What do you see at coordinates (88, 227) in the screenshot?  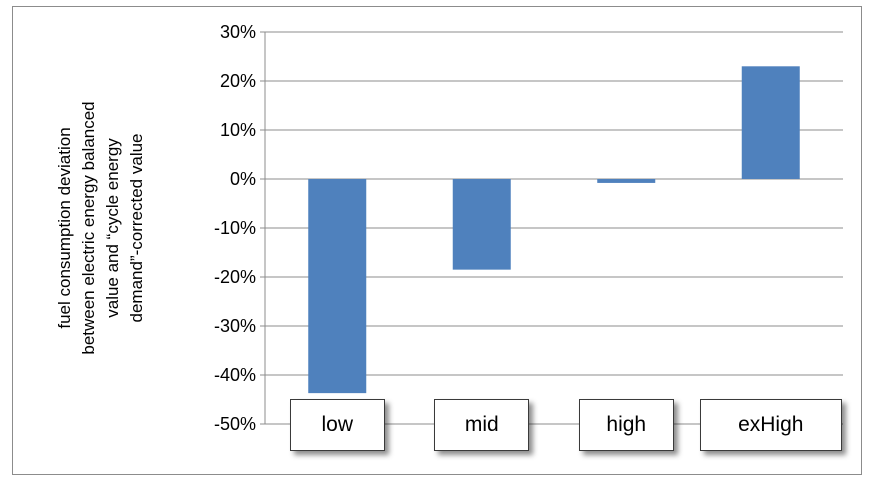 I see `y-axis-label-line: between electric energy balanced` at bounding box center [88, 227].